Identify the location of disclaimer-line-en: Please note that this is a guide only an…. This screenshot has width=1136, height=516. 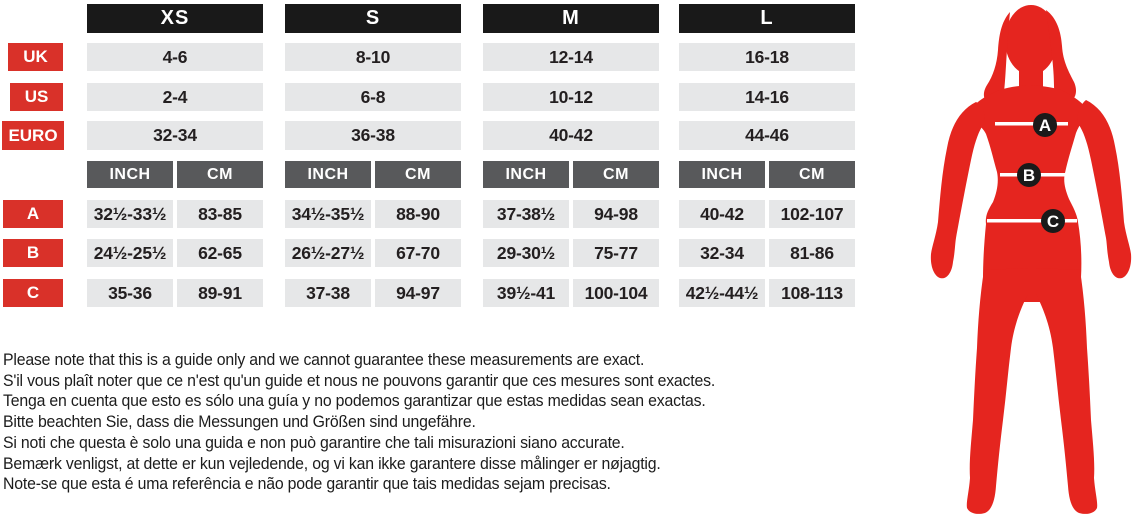
(324, 360).